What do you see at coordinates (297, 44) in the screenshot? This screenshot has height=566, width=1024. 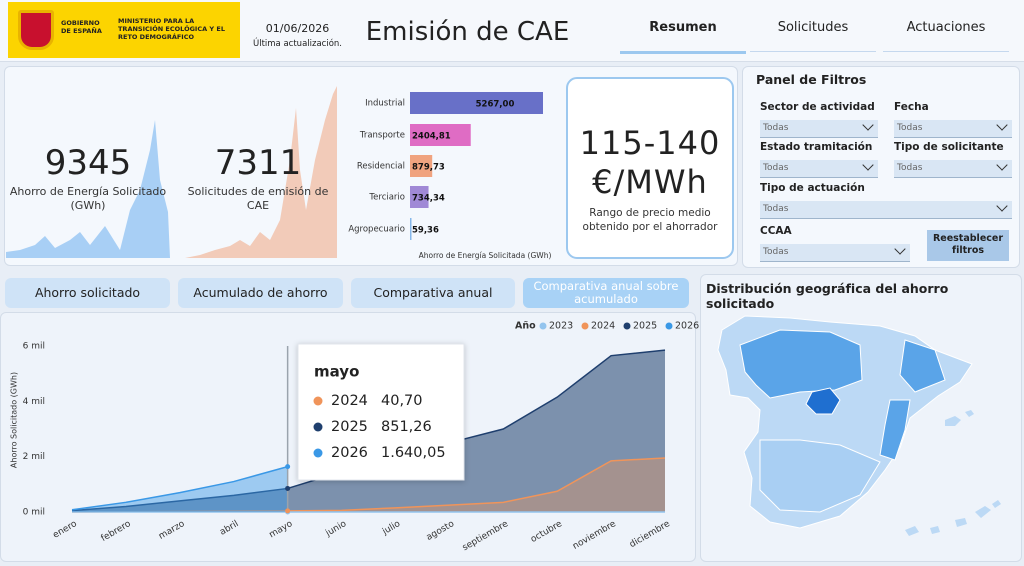 I see `update-caption: Última actualización.` at bounding box center [297, 44].